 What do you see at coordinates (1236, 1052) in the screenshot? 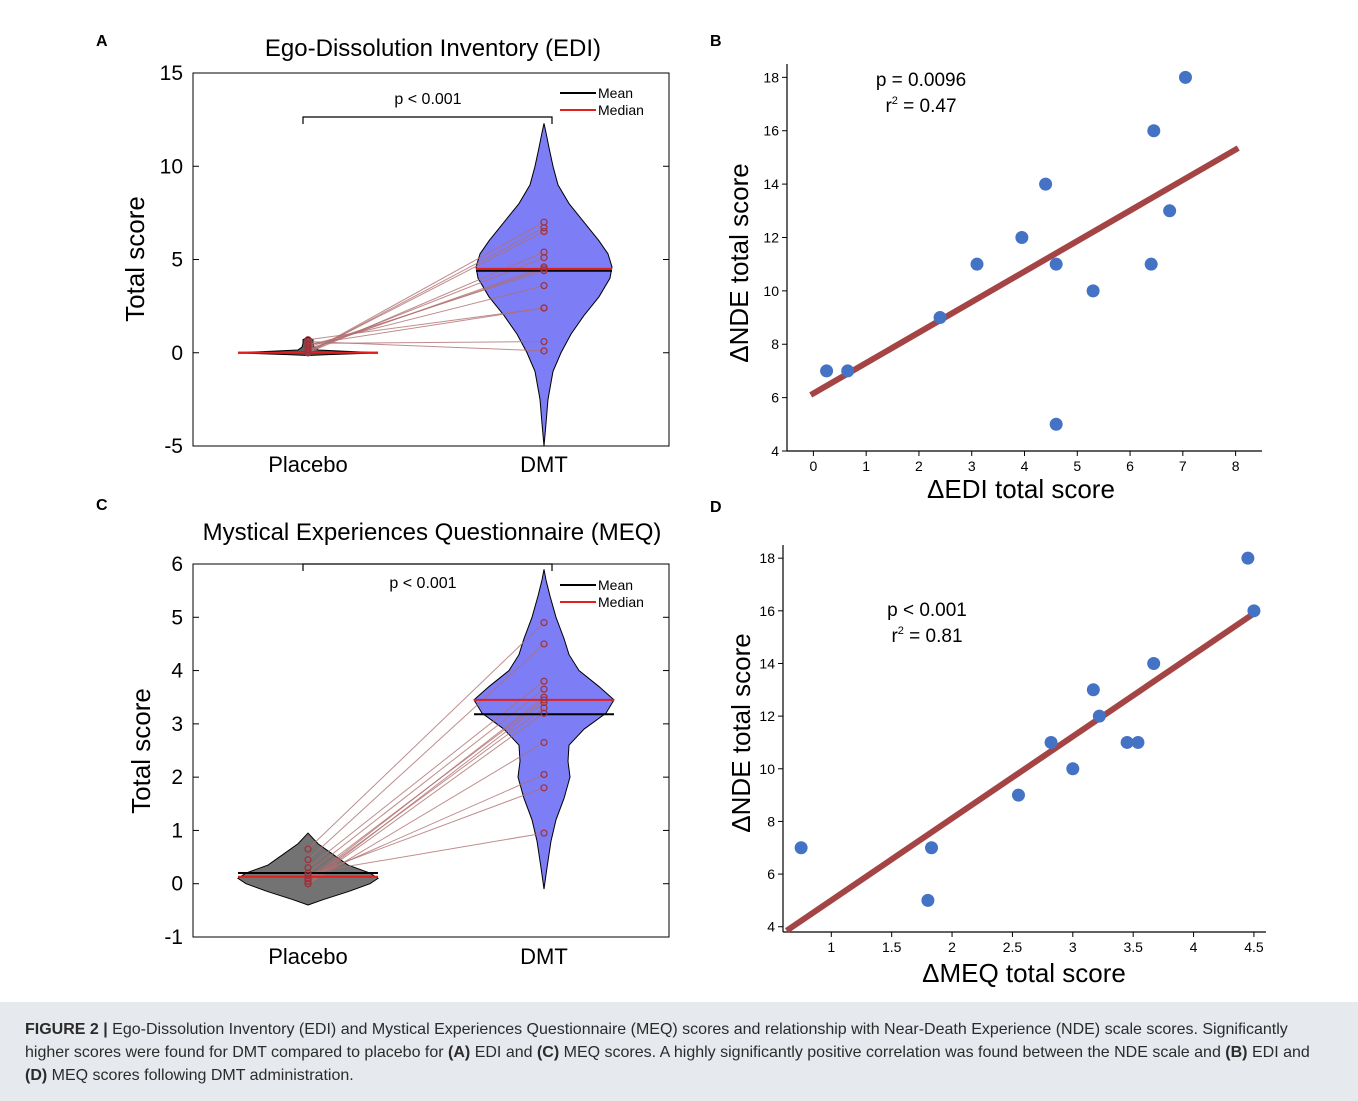
I see `caption-ref-b: (B)` at bounding box center [1236, 1052].